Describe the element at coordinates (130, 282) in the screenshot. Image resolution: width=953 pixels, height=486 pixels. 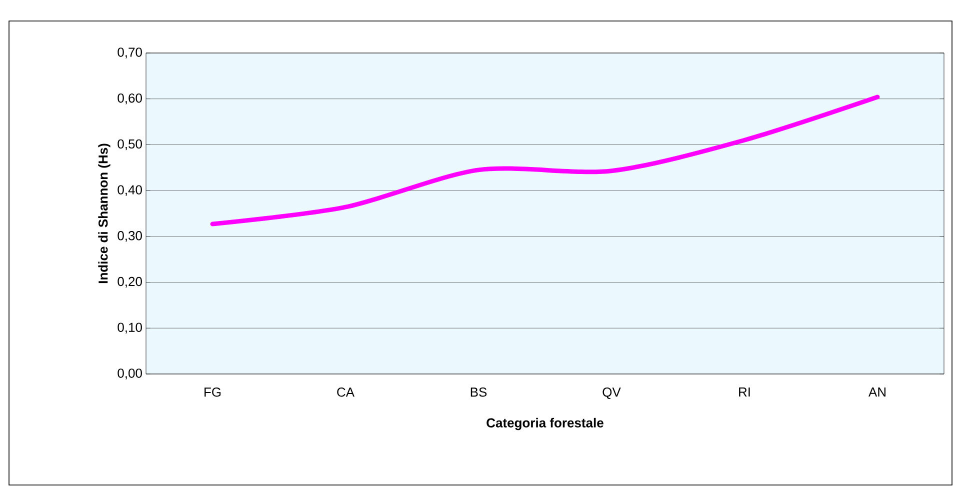
I see `y-tick-label: 0,20` at that location.